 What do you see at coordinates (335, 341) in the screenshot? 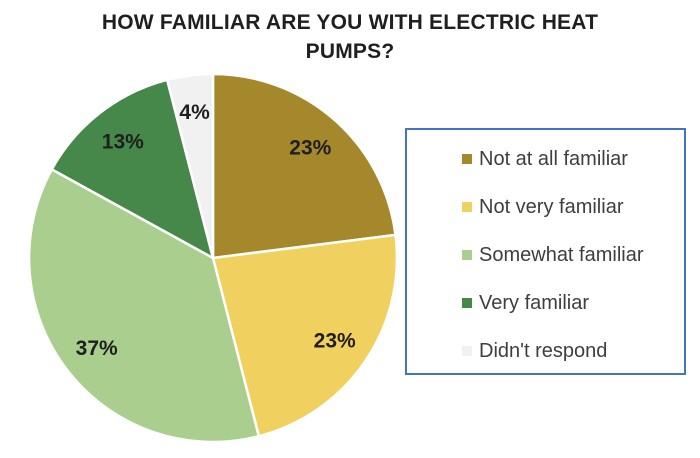
I see `slice-label-1: 23%` at bounding box center [335, 341].